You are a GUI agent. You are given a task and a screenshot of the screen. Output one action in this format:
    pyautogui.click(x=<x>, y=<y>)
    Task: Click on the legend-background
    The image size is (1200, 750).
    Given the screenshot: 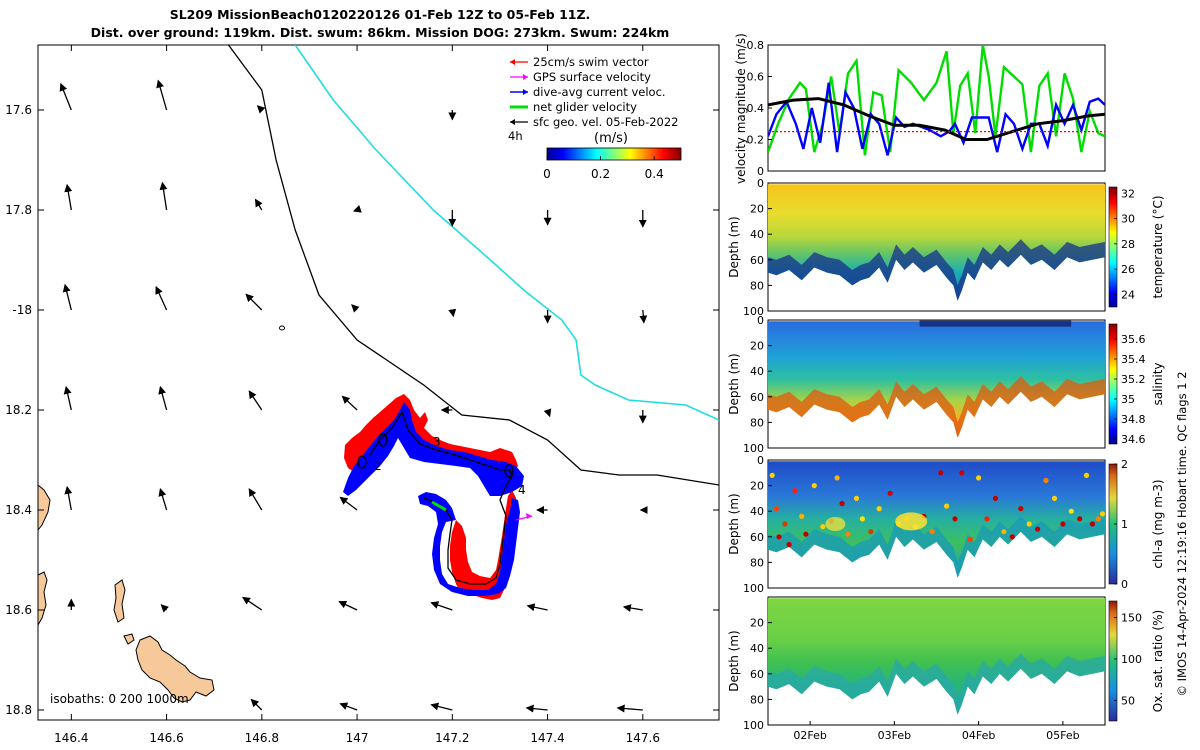 What is the action you would take?
    pyautogui.click(x=608, y=97)
    